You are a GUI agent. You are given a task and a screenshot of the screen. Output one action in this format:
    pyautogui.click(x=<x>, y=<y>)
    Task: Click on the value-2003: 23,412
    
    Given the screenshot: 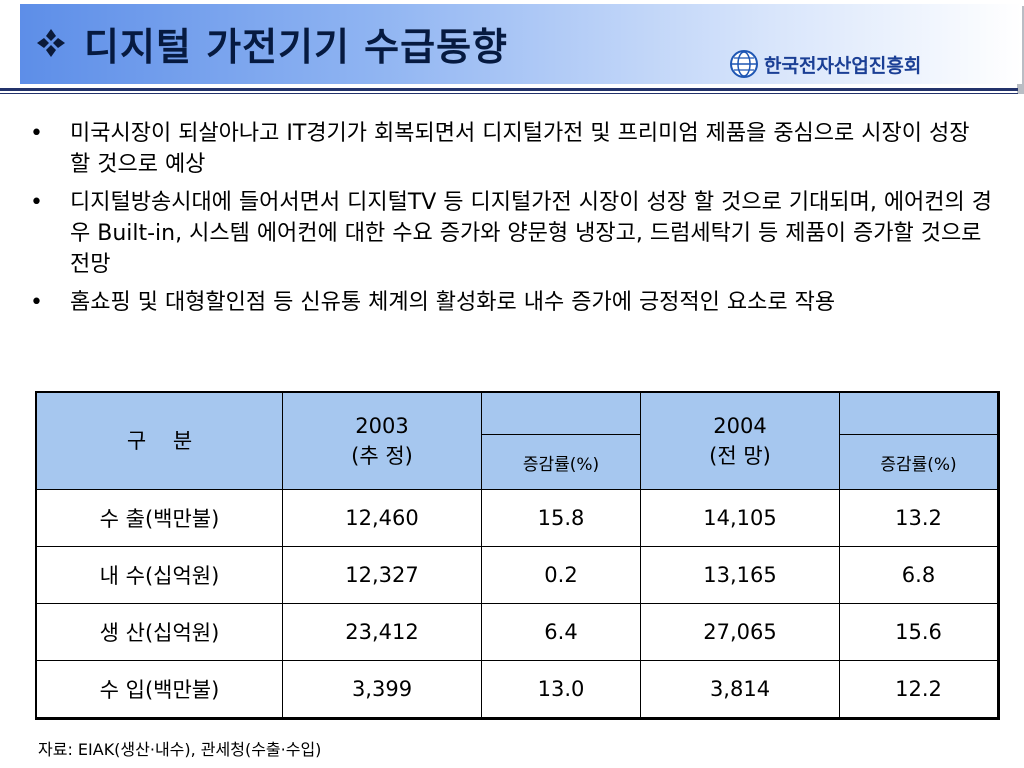 What is the action you would take?
    pyautogui.click(x=382, y=632)
    